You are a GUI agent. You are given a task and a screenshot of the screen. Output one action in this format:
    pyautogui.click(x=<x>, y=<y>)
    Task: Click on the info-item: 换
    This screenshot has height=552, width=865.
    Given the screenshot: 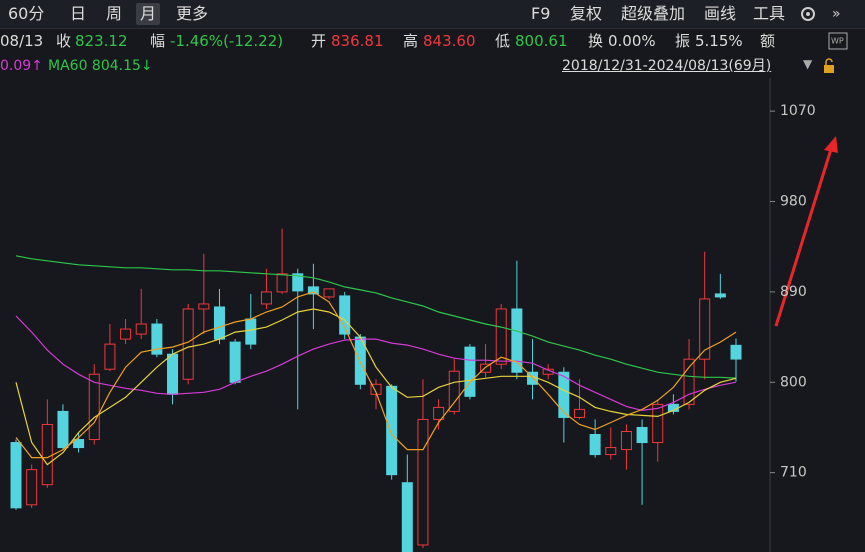 What is the action you would take?
    pyautogui.click(x=596, y=41)
    